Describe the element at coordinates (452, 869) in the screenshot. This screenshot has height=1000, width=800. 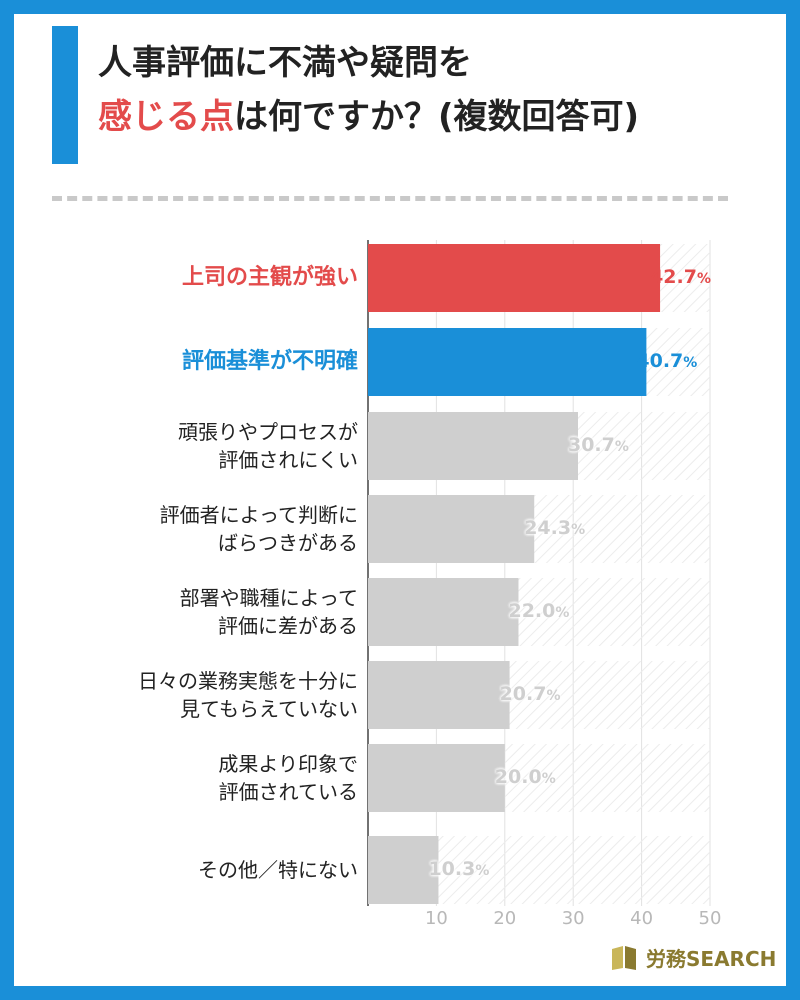
I see `value-number: 10.3` at that location.